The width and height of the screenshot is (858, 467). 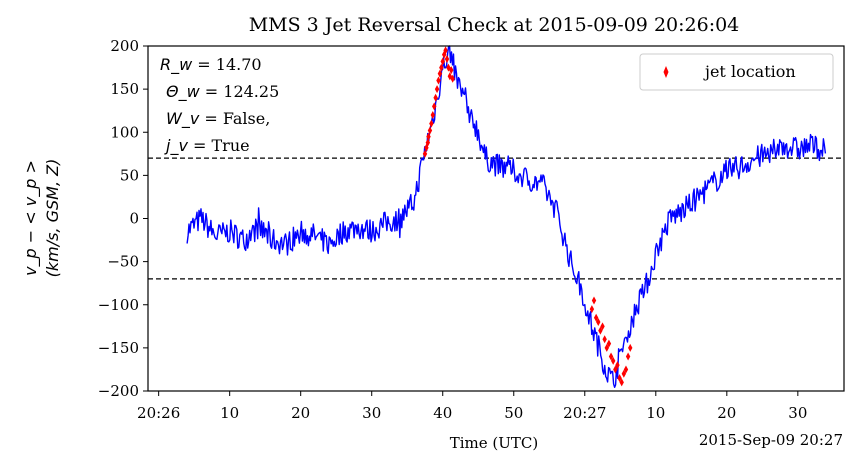 What do you see at coordinates (219, 145) in the screenshot?
I see `annotation-jv-value: = True` at bounding box center [219, 145].